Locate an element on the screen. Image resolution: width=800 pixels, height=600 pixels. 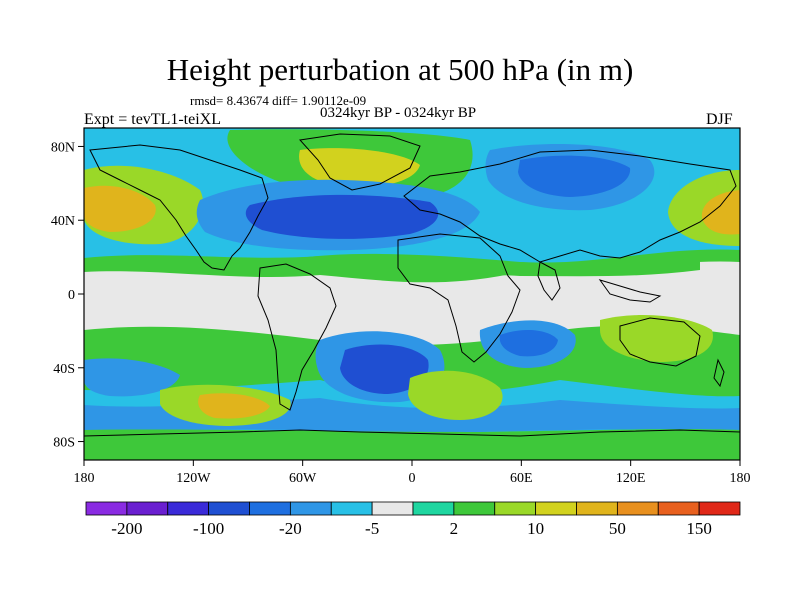
lon-tick-label: 60W is located at coordinates (303, 478).